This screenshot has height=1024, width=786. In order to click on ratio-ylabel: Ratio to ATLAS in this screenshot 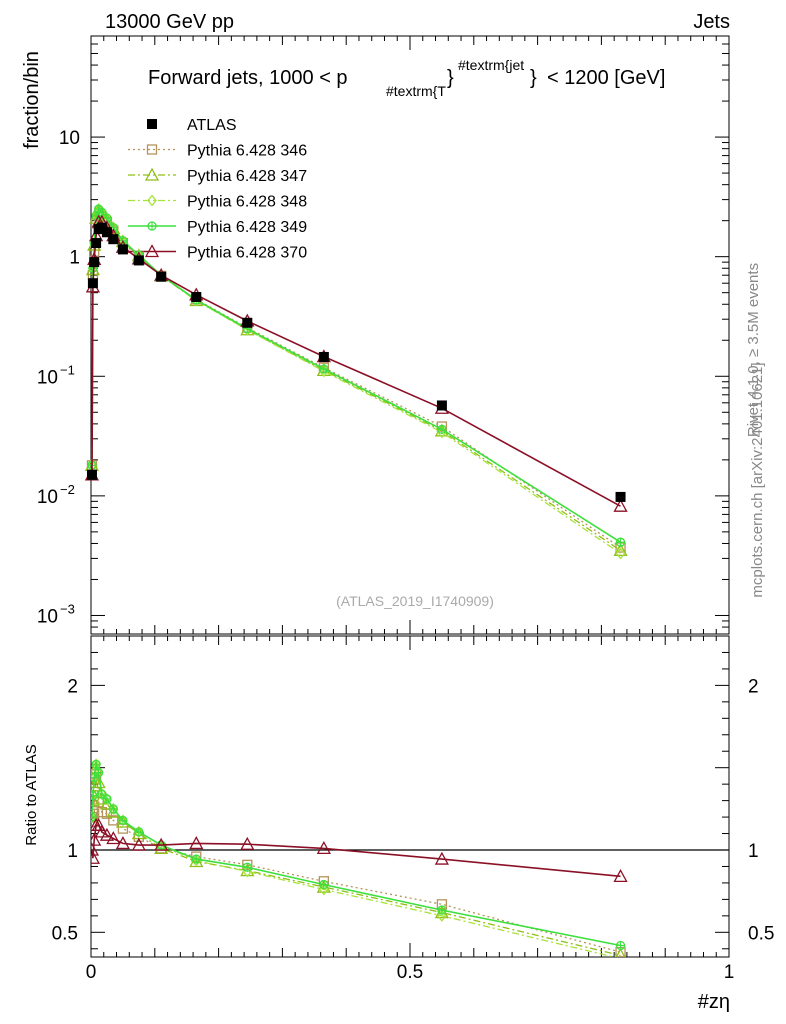, I will do `click(31, 794)`.